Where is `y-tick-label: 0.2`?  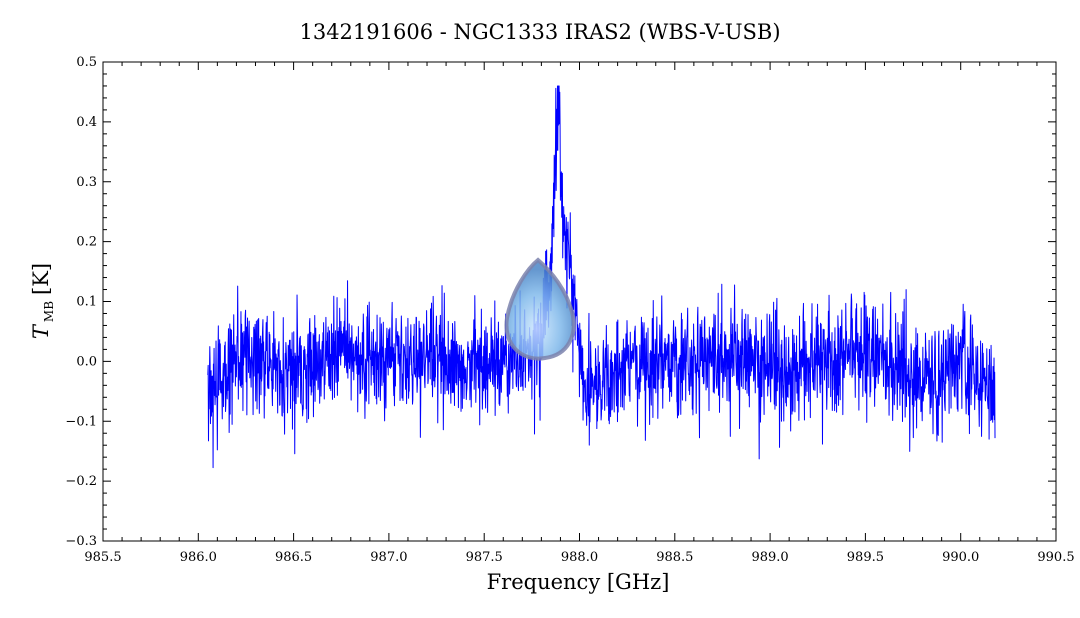 y-tick-label: 0.2 is located at coordinates (86, 242).